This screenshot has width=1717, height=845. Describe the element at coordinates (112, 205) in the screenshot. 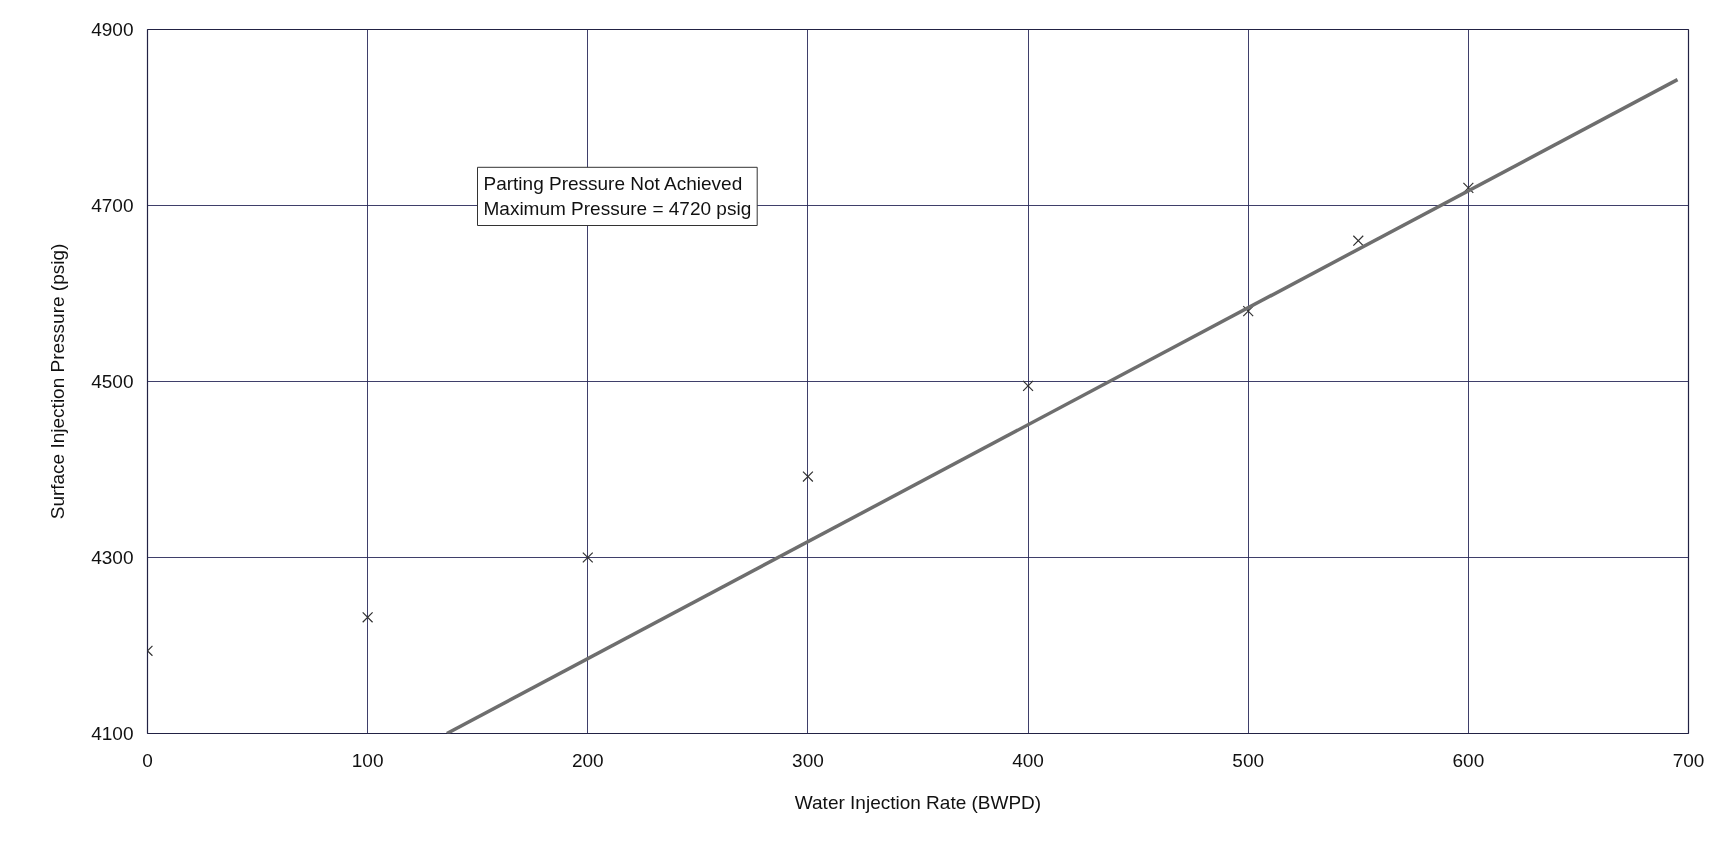

I see `y-tick-label: 4700` at that location.